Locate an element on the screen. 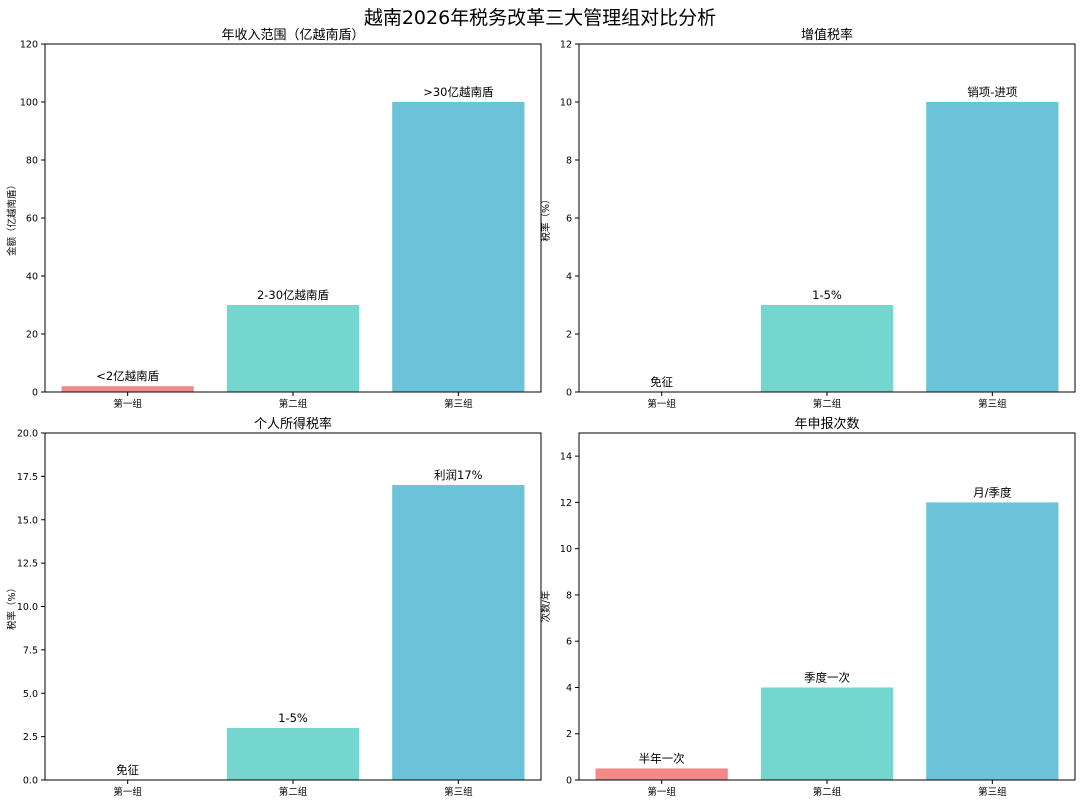 The height and width of the screenshot is (802, 1080). subplot-title: 年收入范围（亿越南盾） is located at coordinates (292, 35).